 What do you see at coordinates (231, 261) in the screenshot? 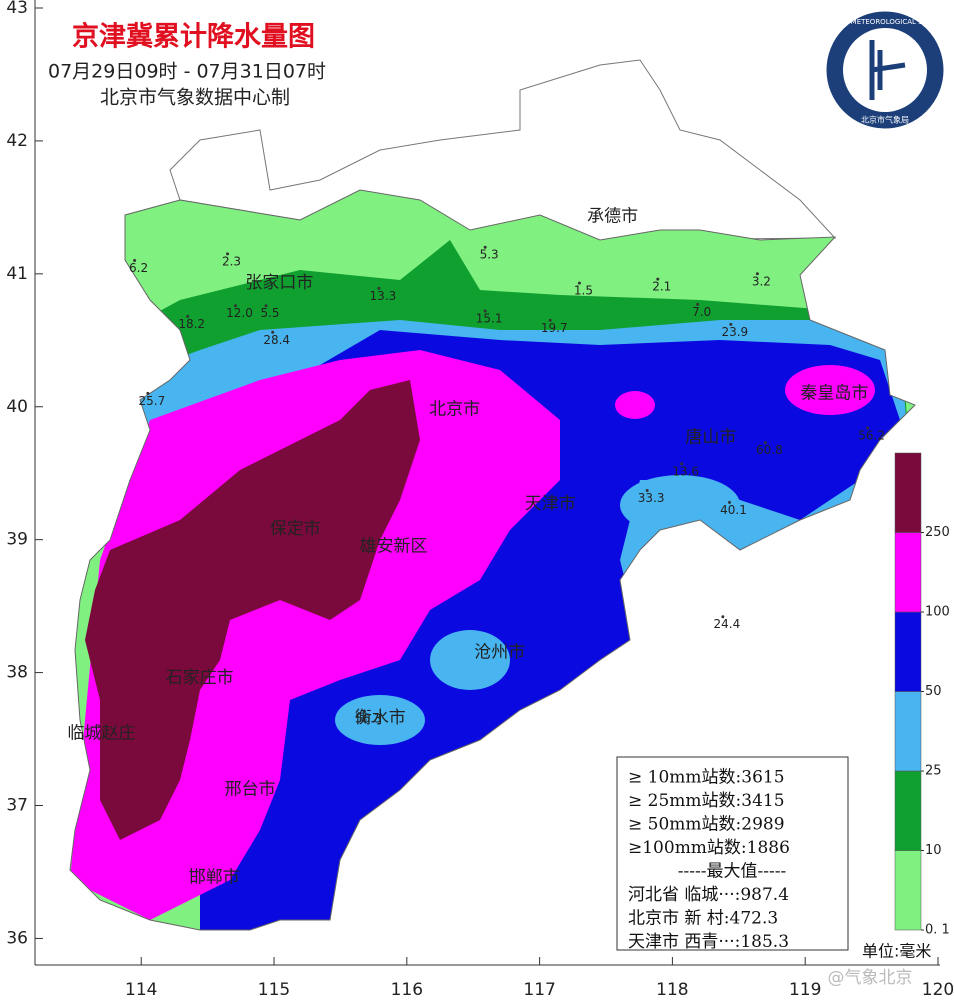
I see `station-value: 2.3` at bounding box center [231, 261].